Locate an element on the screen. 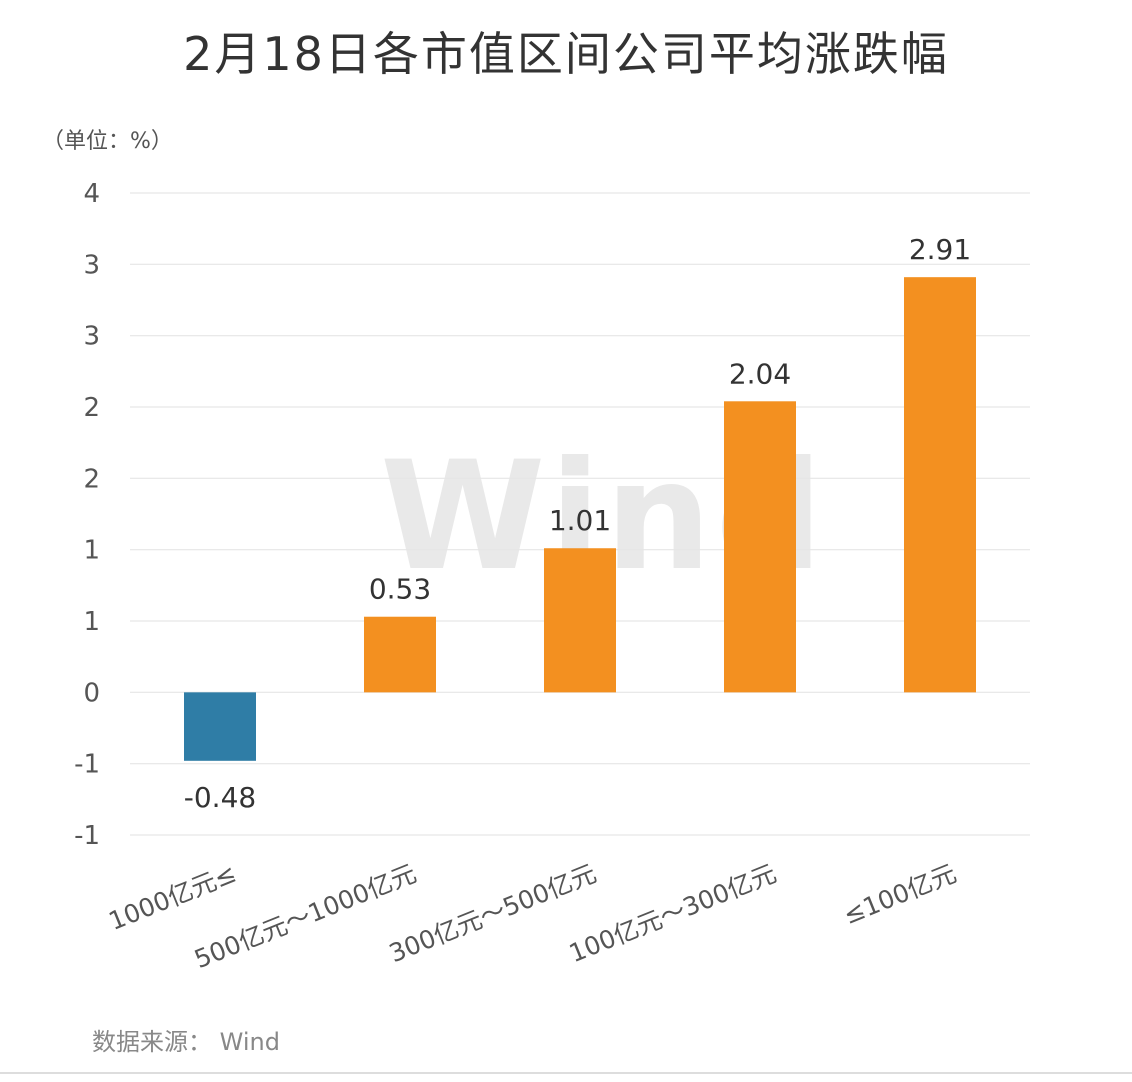 Image resolution: width=1132 pixels, height=1082 pixels. data-label: 2.04 is located at coordinates (760, 373).